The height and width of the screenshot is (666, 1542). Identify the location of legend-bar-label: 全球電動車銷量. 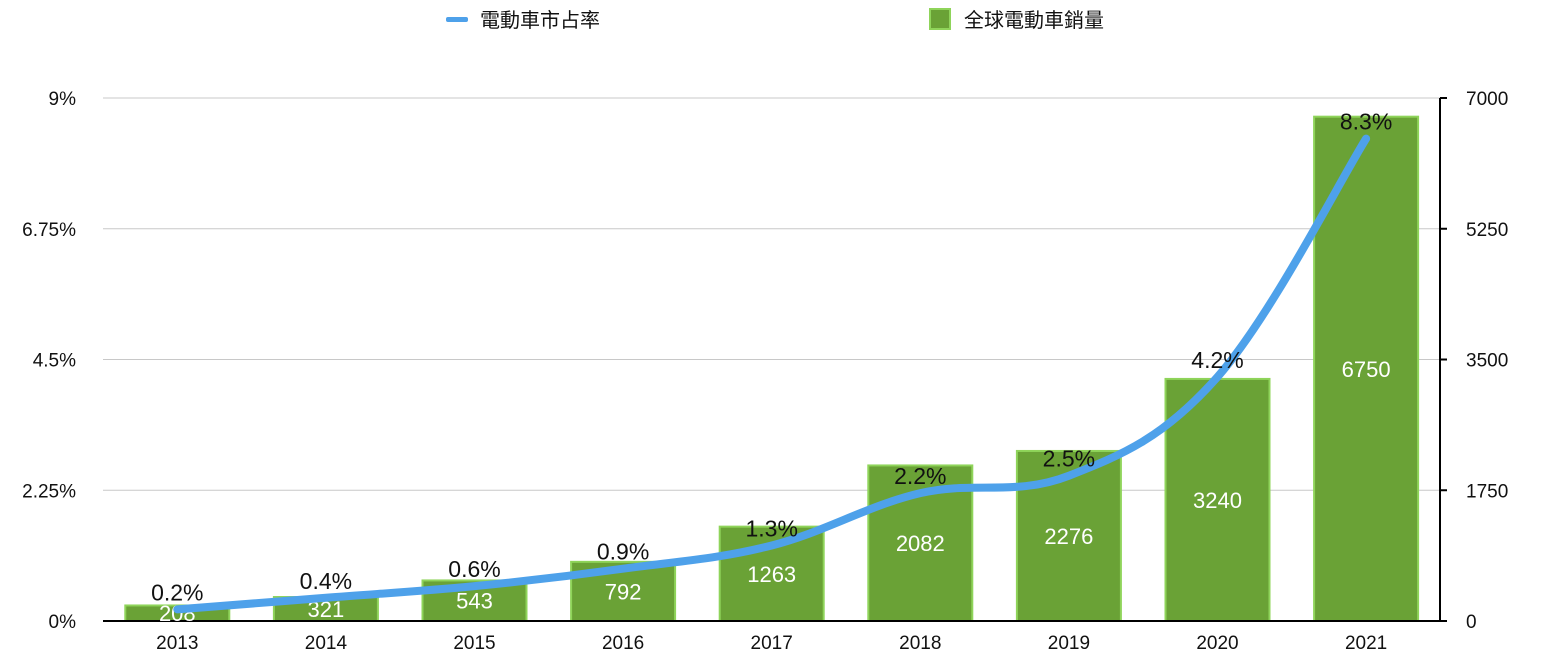
(1034, 20).